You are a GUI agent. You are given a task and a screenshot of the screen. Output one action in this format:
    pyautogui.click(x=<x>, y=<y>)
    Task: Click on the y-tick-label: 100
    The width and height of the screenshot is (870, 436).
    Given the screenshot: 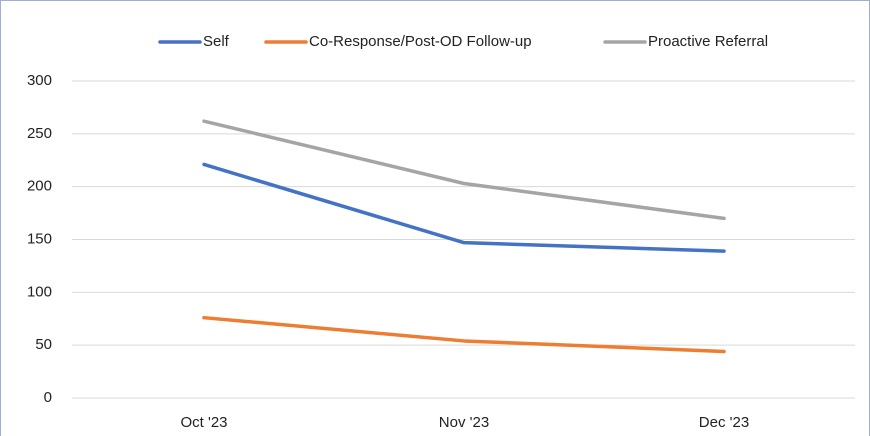 What is the action you would take?
    pyautogui.click(x=39, y=291)
    